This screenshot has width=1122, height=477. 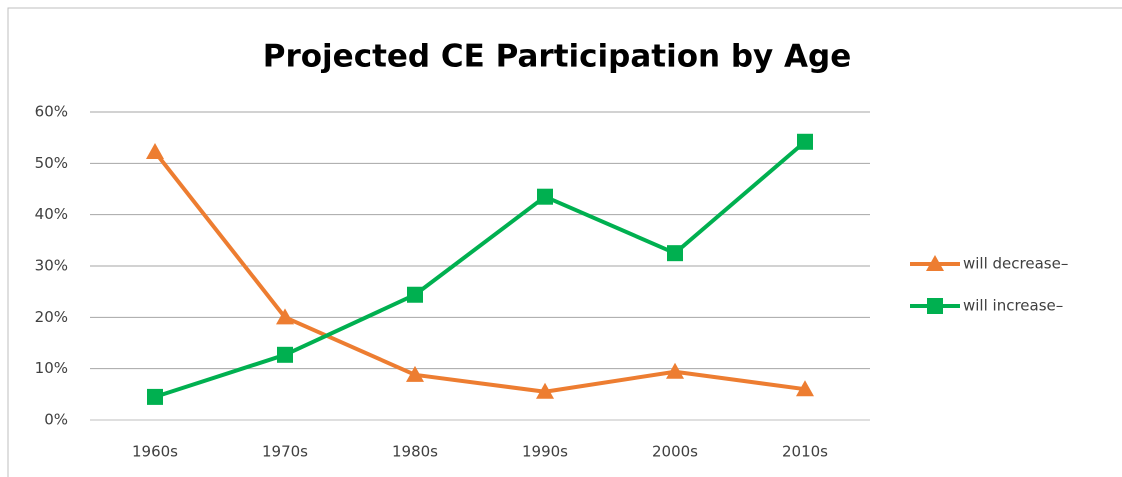 I want to click on x-tick-label: 2000s, so click(x=675, y=452).